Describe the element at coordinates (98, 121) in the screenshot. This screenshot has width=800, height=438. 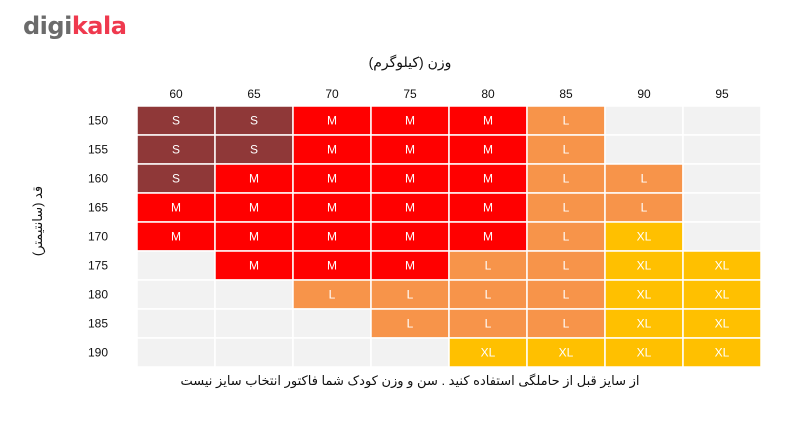
I see `y-tick-label: 150` at that location.